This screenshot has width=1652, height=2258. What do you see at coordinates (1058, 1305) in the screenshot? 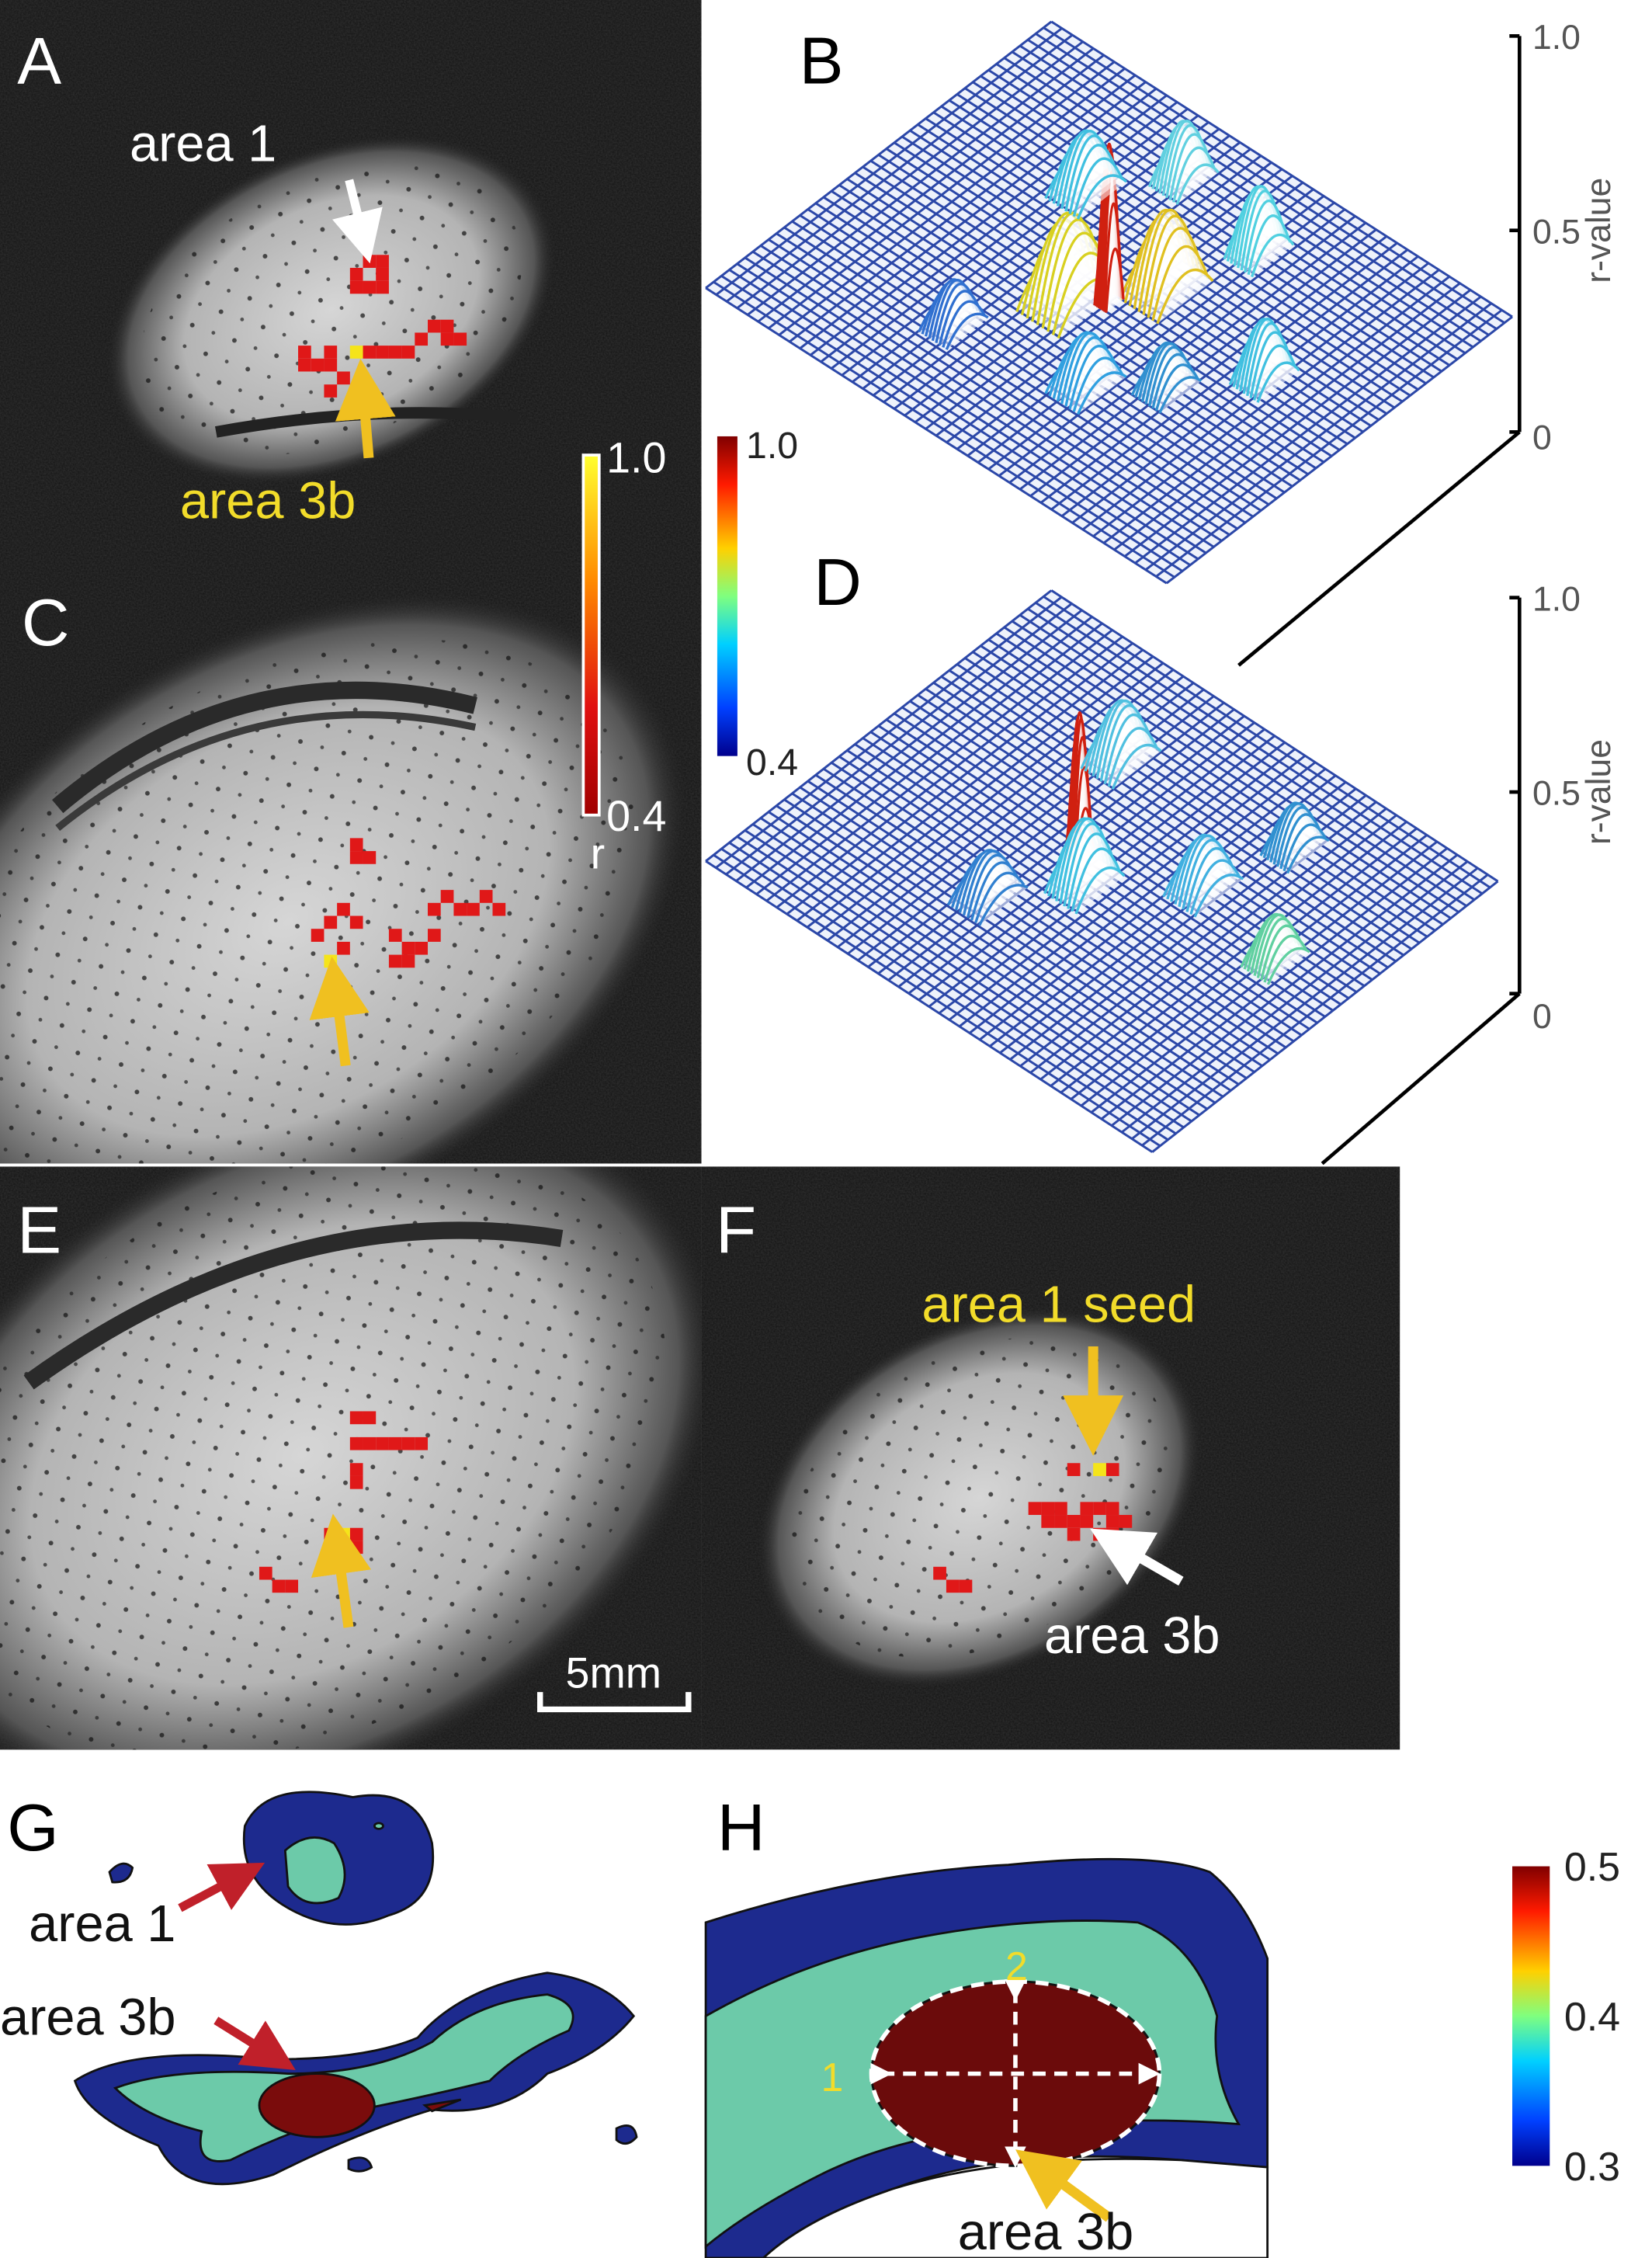
I see `annotation: area 1 seed` at bounding box center [1058, 1305].